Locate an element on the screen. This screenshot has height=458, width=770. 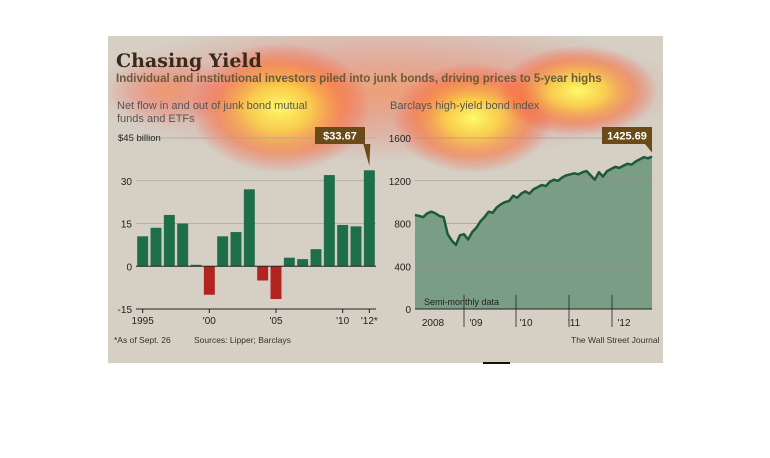
bar-callout-value: $33.67 is located at coordinates (340, 137).